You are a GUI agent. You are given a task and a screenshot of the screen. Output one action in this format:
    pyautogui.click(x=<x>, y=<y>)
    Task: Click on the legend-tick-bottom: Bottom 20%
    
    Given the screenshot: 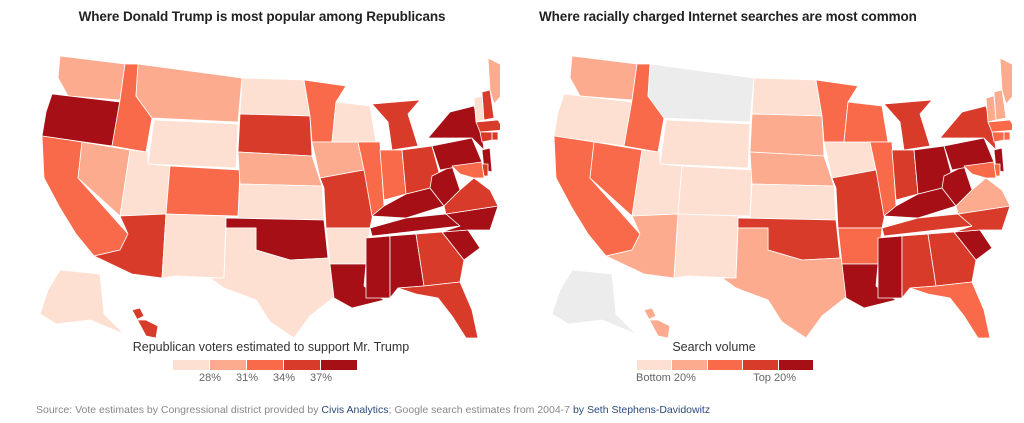 What is the action you would take?
    pyautogui.click(x=666, y=378)
    